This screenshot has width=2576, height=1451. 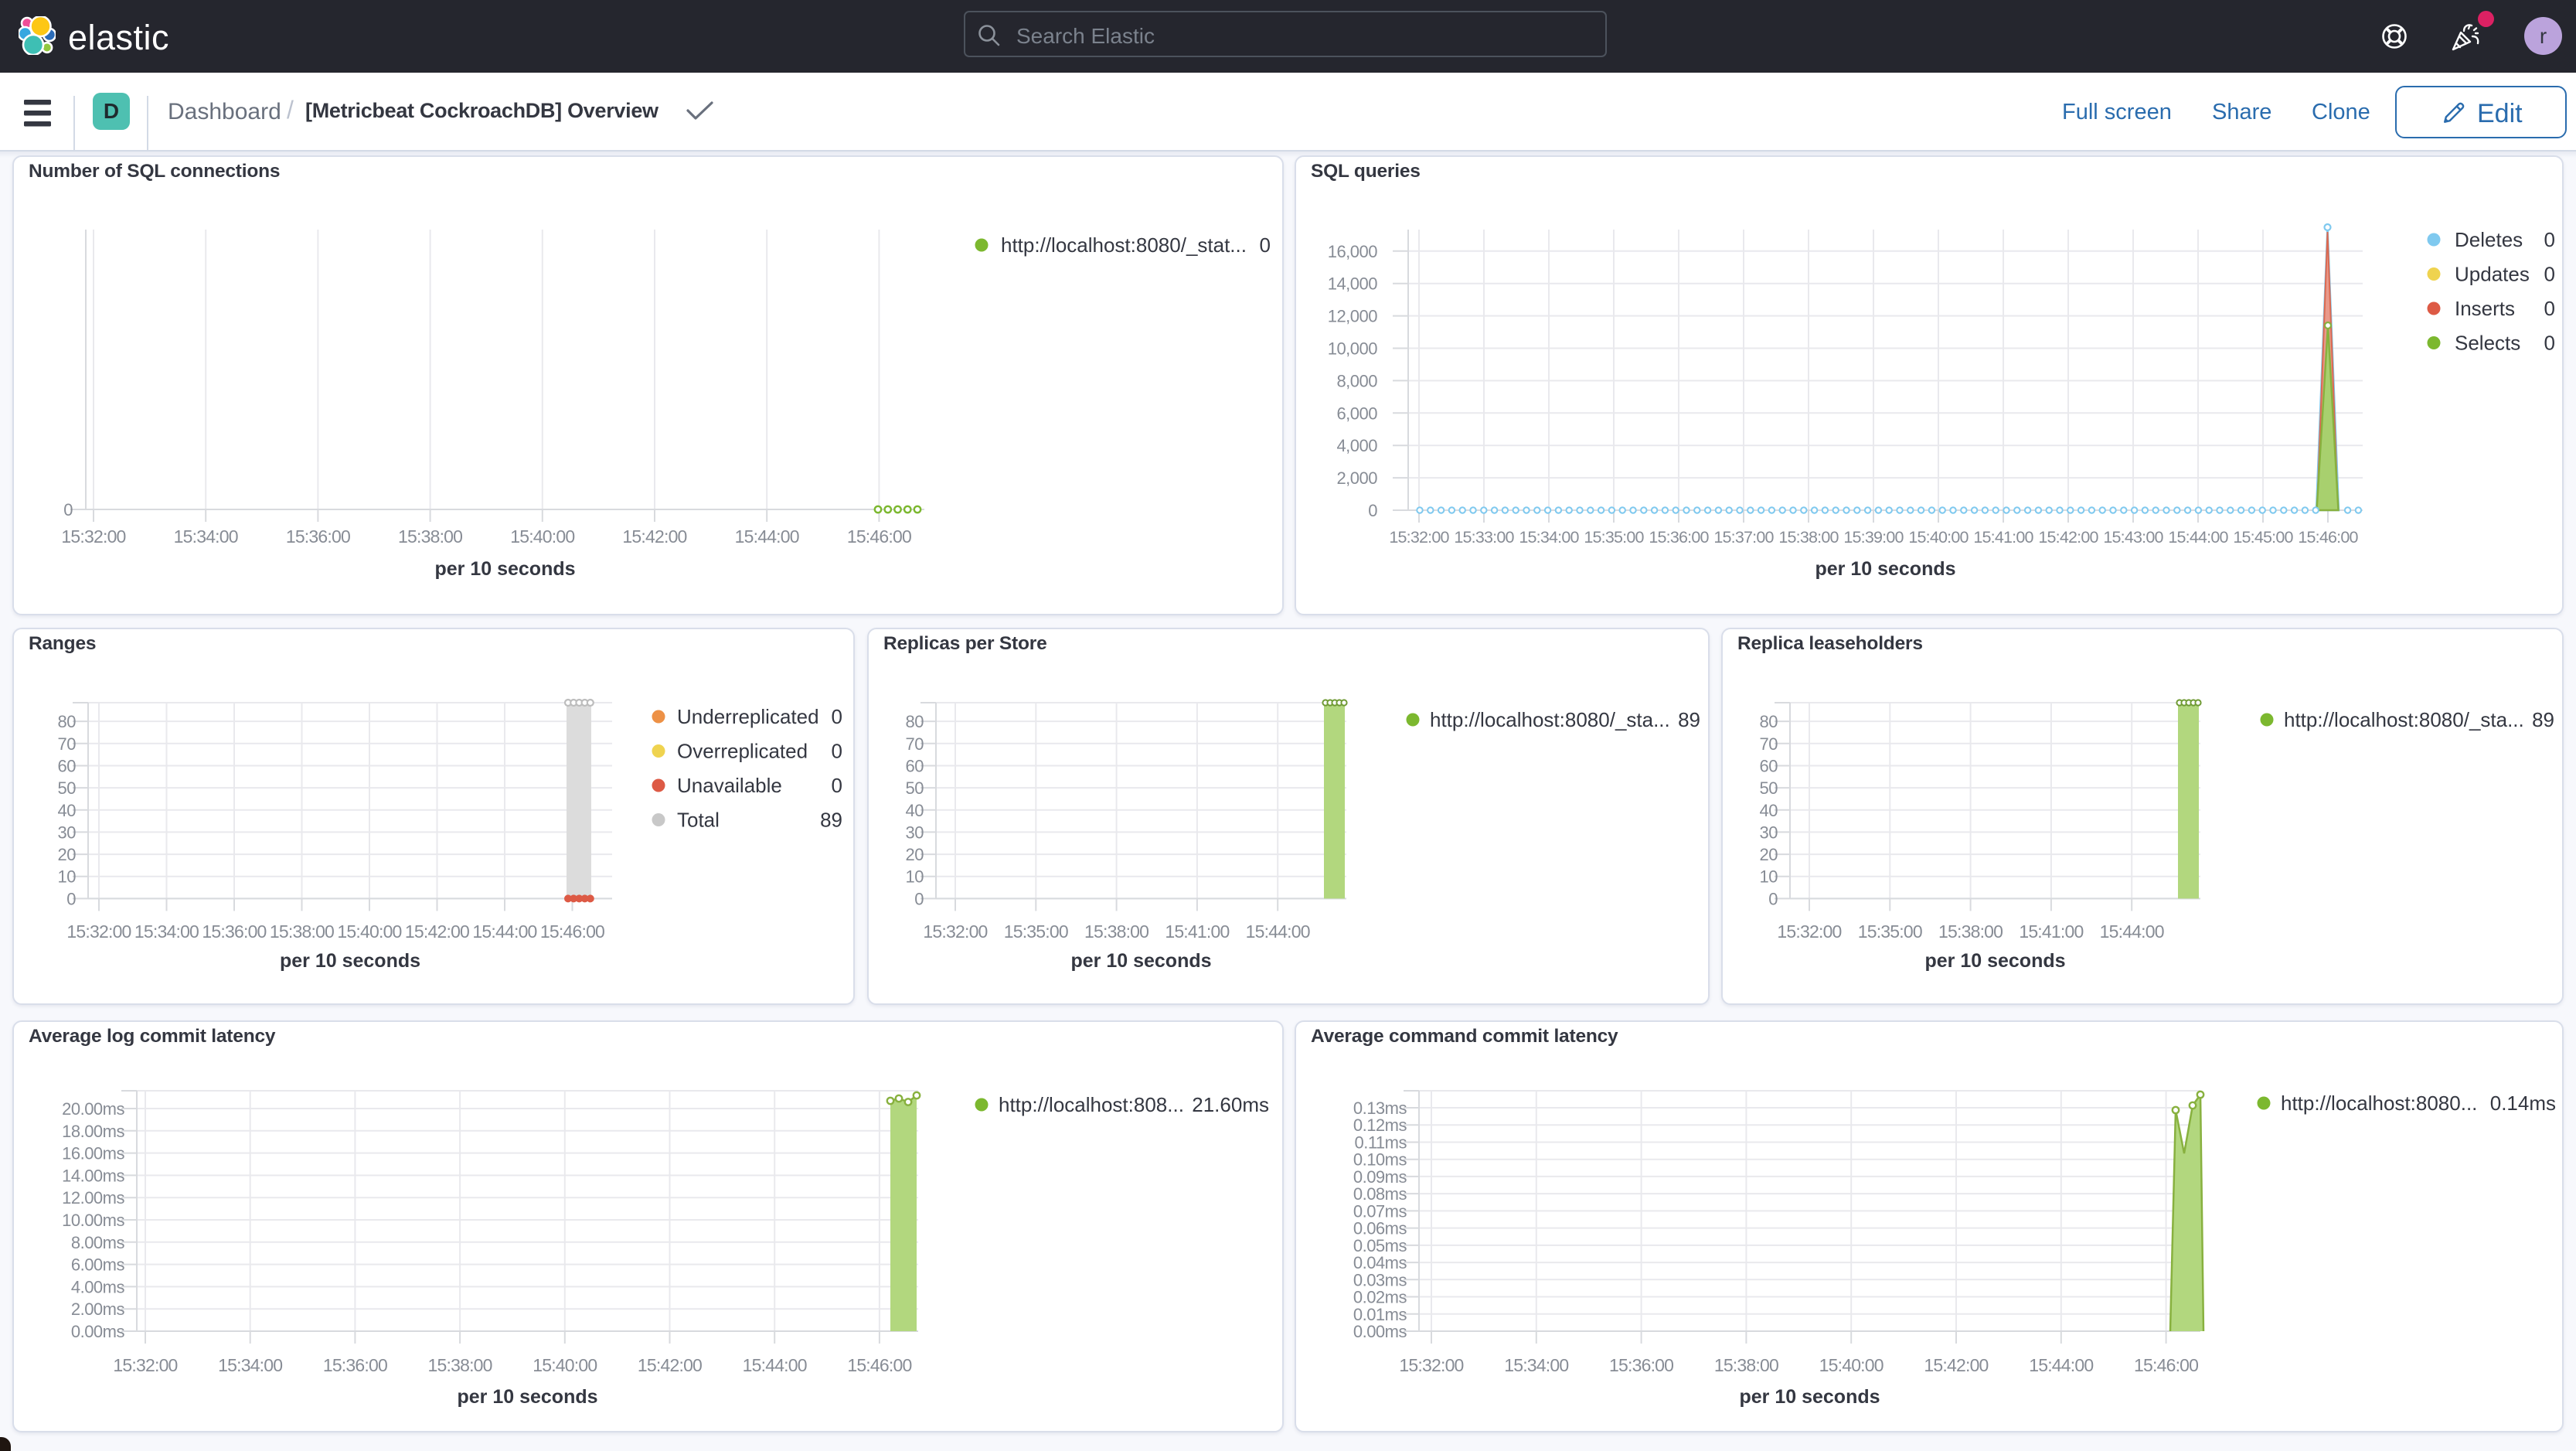 What do you see at coordinates (1380, 1108) in the screenshot?
I see `svg-text: 0.13ms` at bounding box center [1380, 1108].